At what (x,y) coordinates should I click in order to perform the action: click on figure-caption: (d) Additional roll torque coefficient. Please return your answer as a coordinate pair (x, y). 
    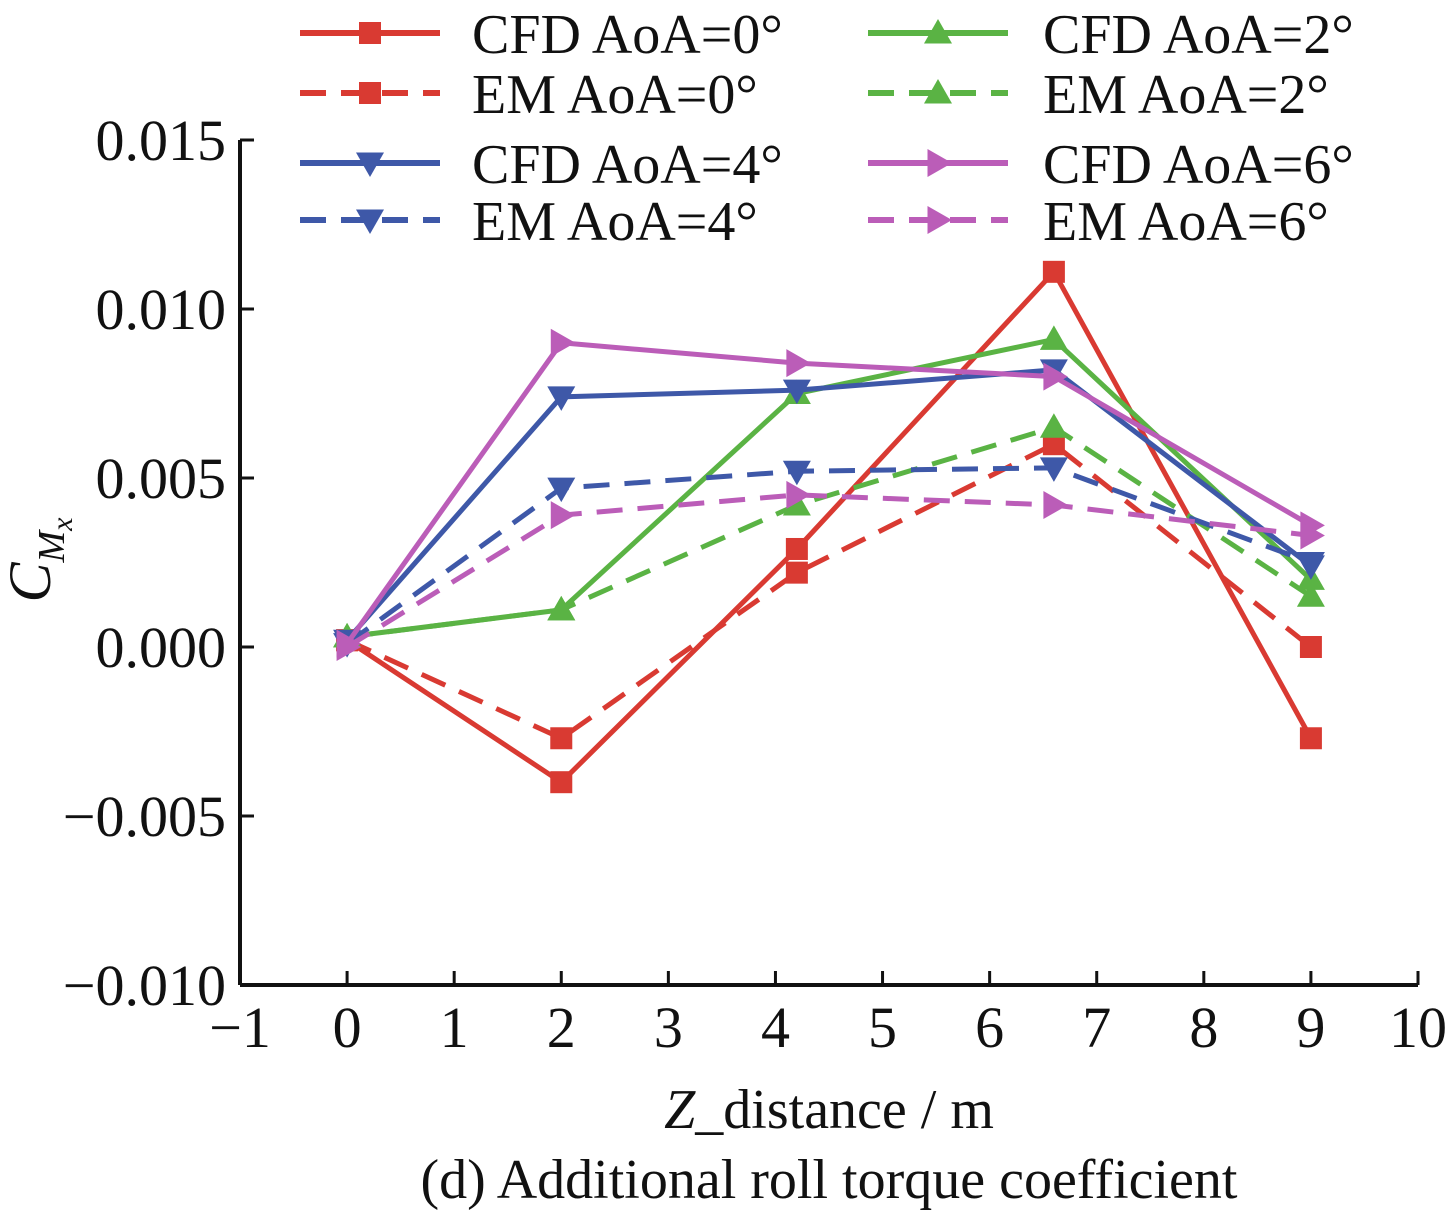
    Looking at the image, I should click on (829, 1180).